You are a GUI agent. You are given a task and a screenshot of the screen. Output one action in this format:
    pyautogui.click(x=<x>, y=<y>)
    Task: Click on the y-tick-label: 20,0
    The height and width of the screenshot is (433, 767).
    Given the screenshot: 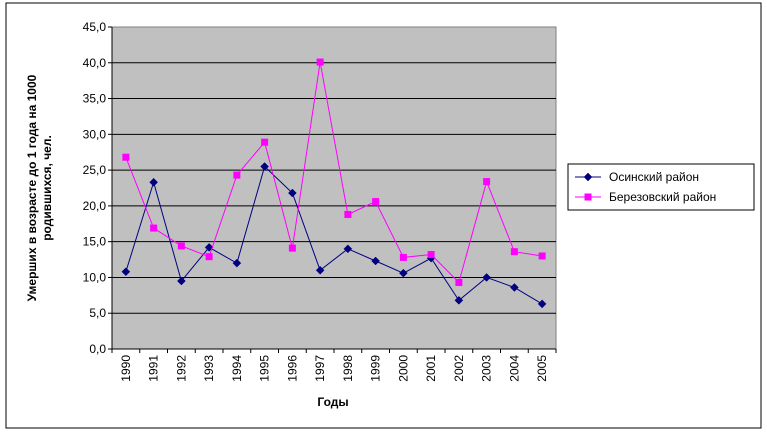 What is the action you would take?
    pyautogui.click(x=95, y=206)
    